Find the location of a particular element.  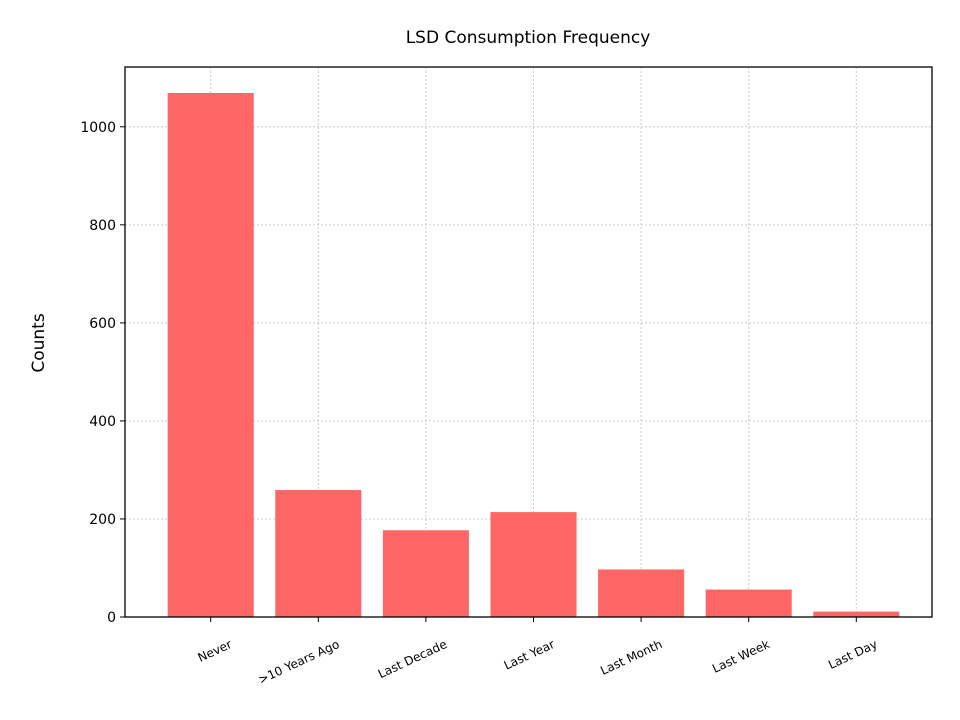

y-axis-label: Counts is located at coordinates (39, 342).